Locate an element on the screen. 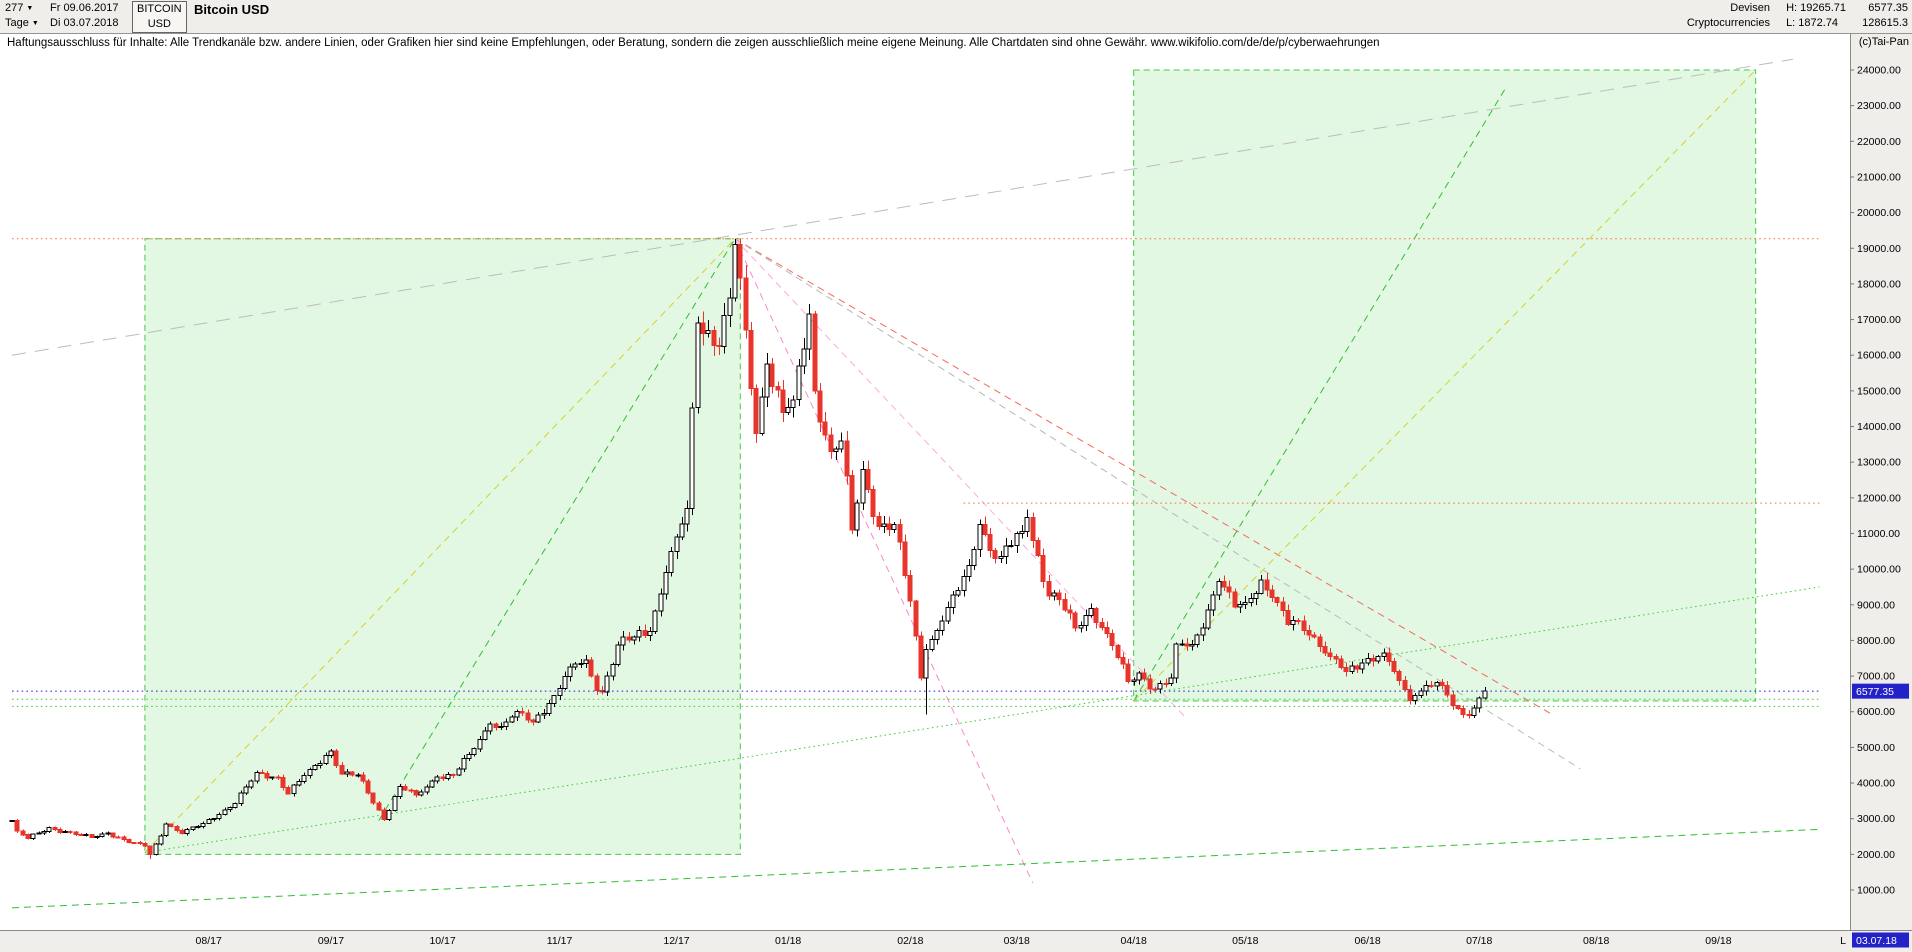 Image resolution: width=1912 pixels, height=952 pixels. svg-text: 11000.00 is located at coordinates (1878, 534).